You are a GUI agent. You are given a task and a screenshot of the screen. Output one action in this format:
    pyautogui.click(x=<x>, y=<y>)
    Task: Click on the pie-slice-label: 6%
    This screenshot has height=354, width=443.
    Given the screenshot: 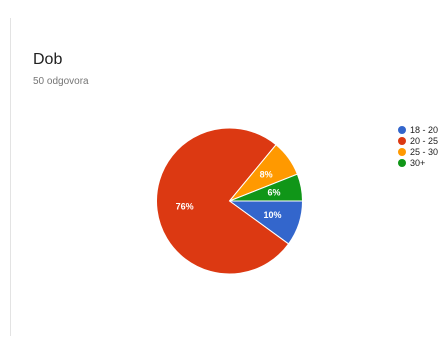 What is the action you would take?
    pyautogui.click(x=273, y=193)
    